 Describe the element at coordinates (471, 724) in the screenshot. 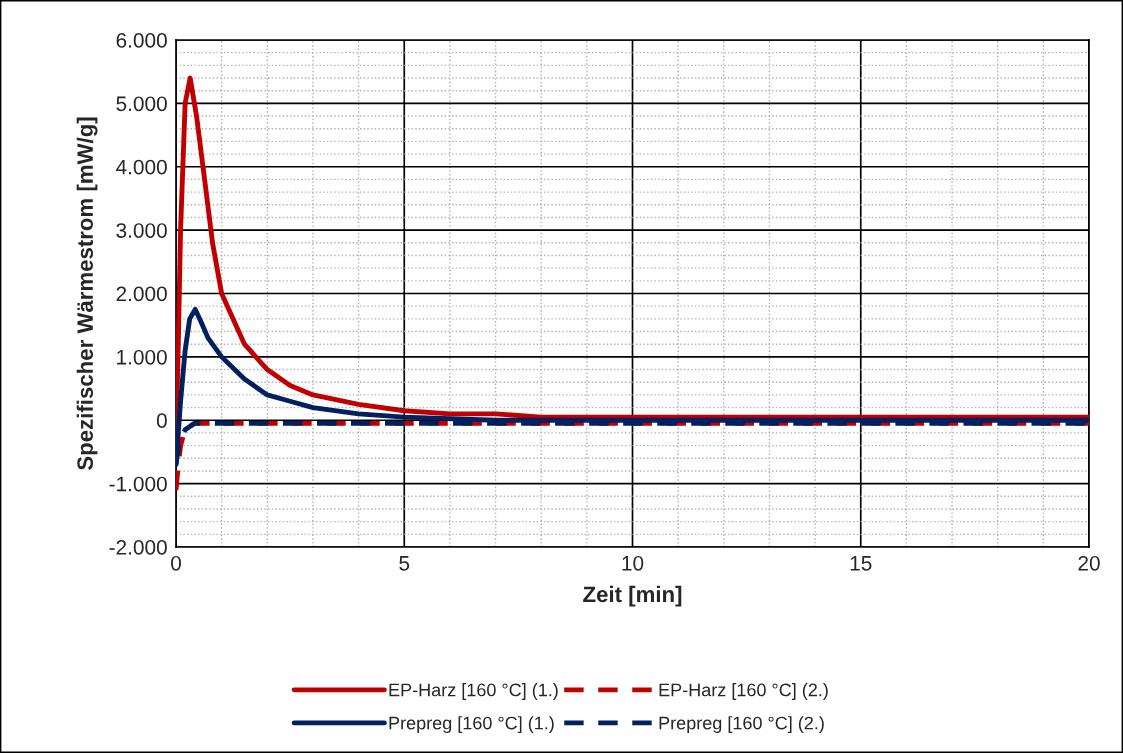

I see `legend-label: Prepreg [160 °C] (1.)` at that location.